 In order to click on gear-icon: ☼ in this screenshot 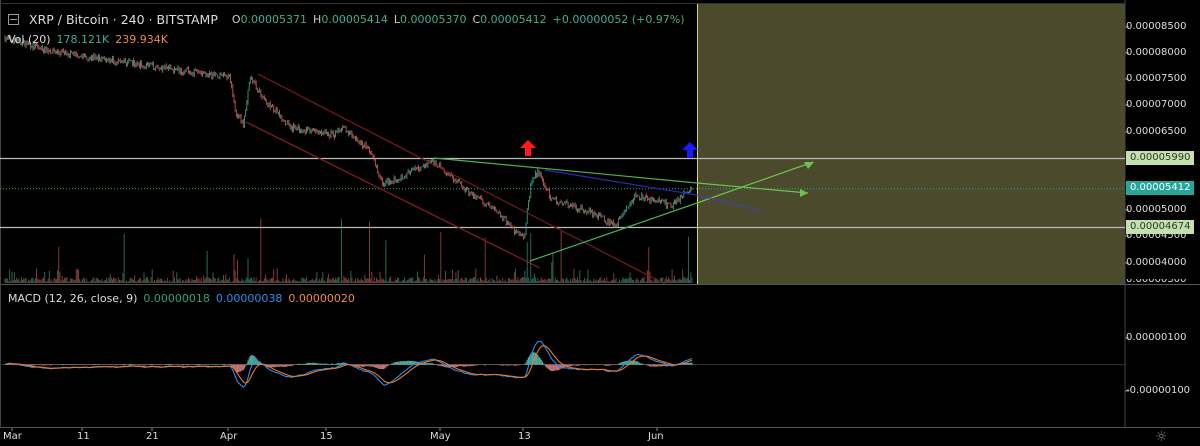, I will do `click(1161, 437)`.